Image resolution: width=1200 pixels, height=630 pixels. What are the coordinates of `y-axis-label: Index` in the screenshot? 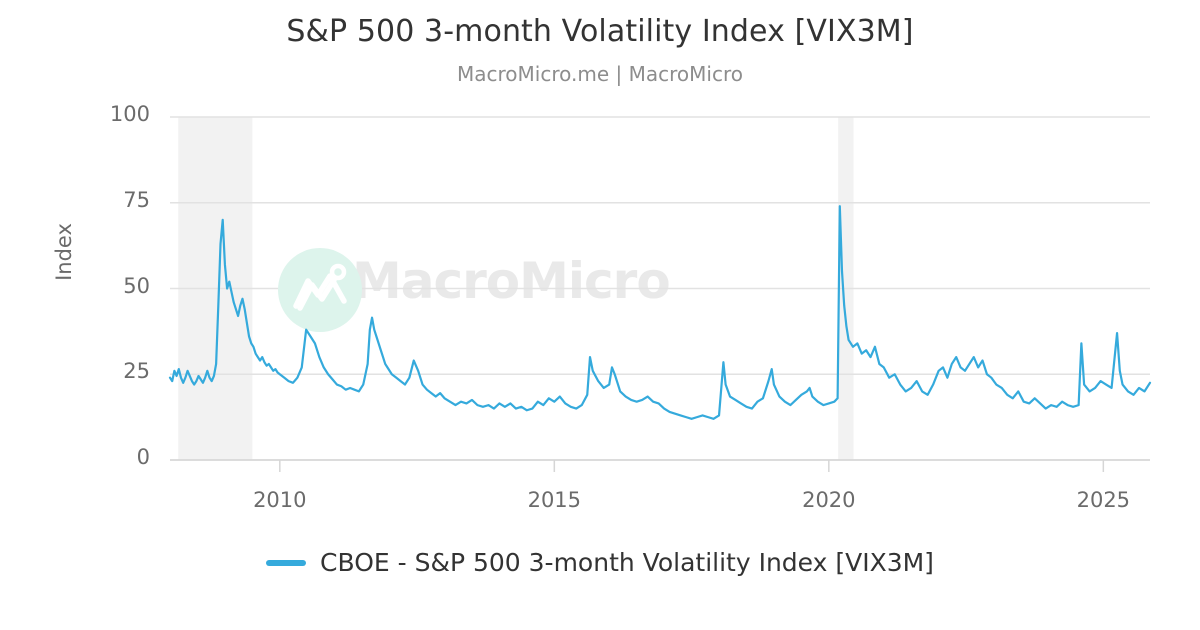 It's located at (64, 252).